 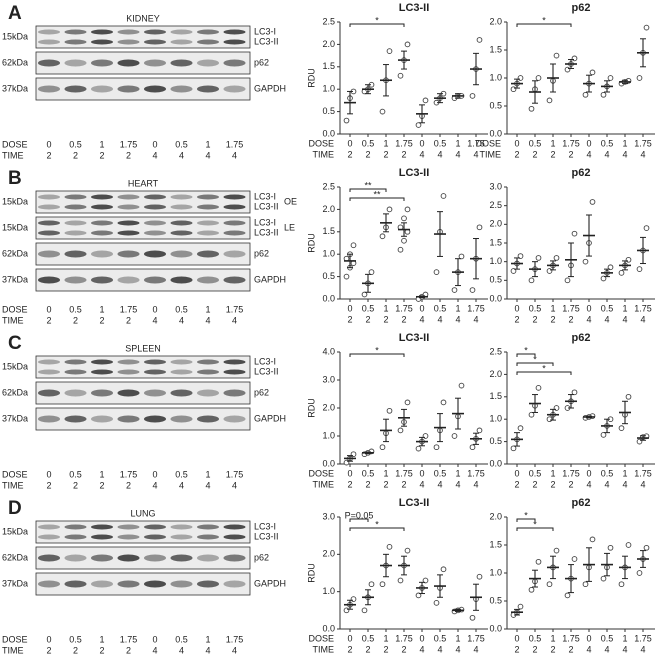 I want to click on dose-label: 0, so click(x=48, y=639).